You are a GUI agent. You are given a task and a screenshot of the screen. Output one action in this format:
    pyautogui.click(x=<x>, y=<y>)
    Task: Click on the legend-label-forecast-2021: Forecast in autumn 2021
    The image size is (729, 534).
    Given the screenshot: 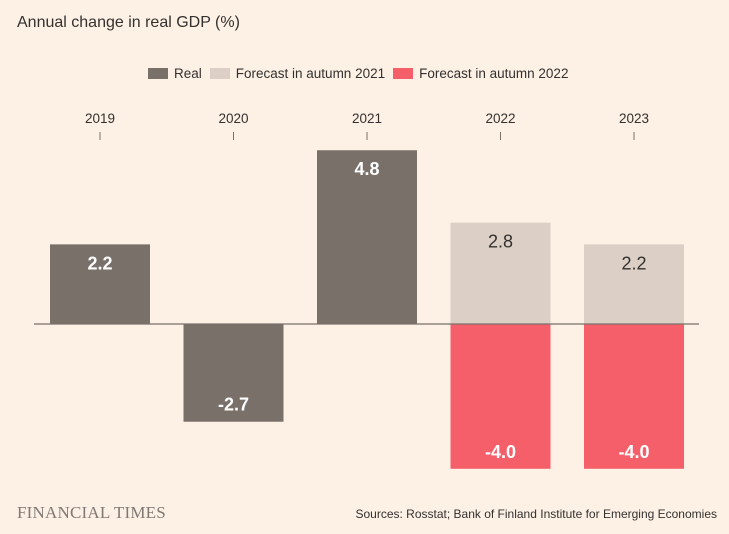 What is the action you would take?
    pyautogui.click(x=310, y=73)
    